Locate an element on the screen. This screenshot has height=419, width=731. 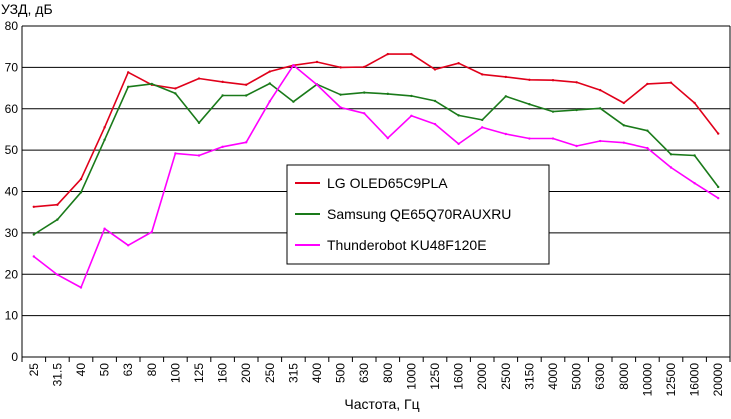
y-tick-label: 80 is located at coordinates (12, 26).